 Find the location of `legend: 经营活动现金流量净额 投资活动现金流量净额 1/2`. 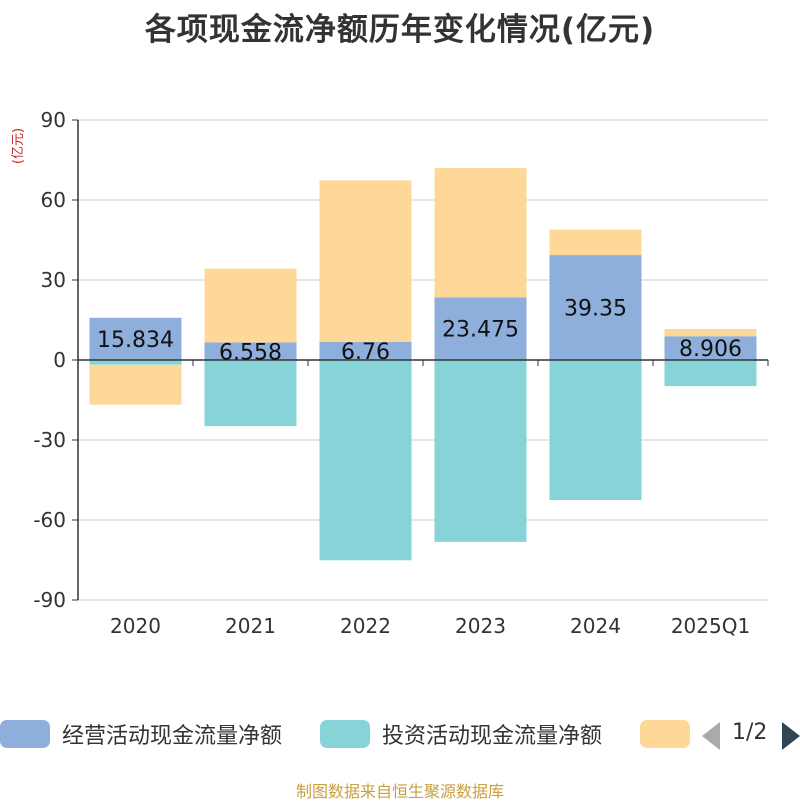

legend: 经营活动现金流量净额 投资活动现金流量净额 1/2 is located at coordinates (400, 734).